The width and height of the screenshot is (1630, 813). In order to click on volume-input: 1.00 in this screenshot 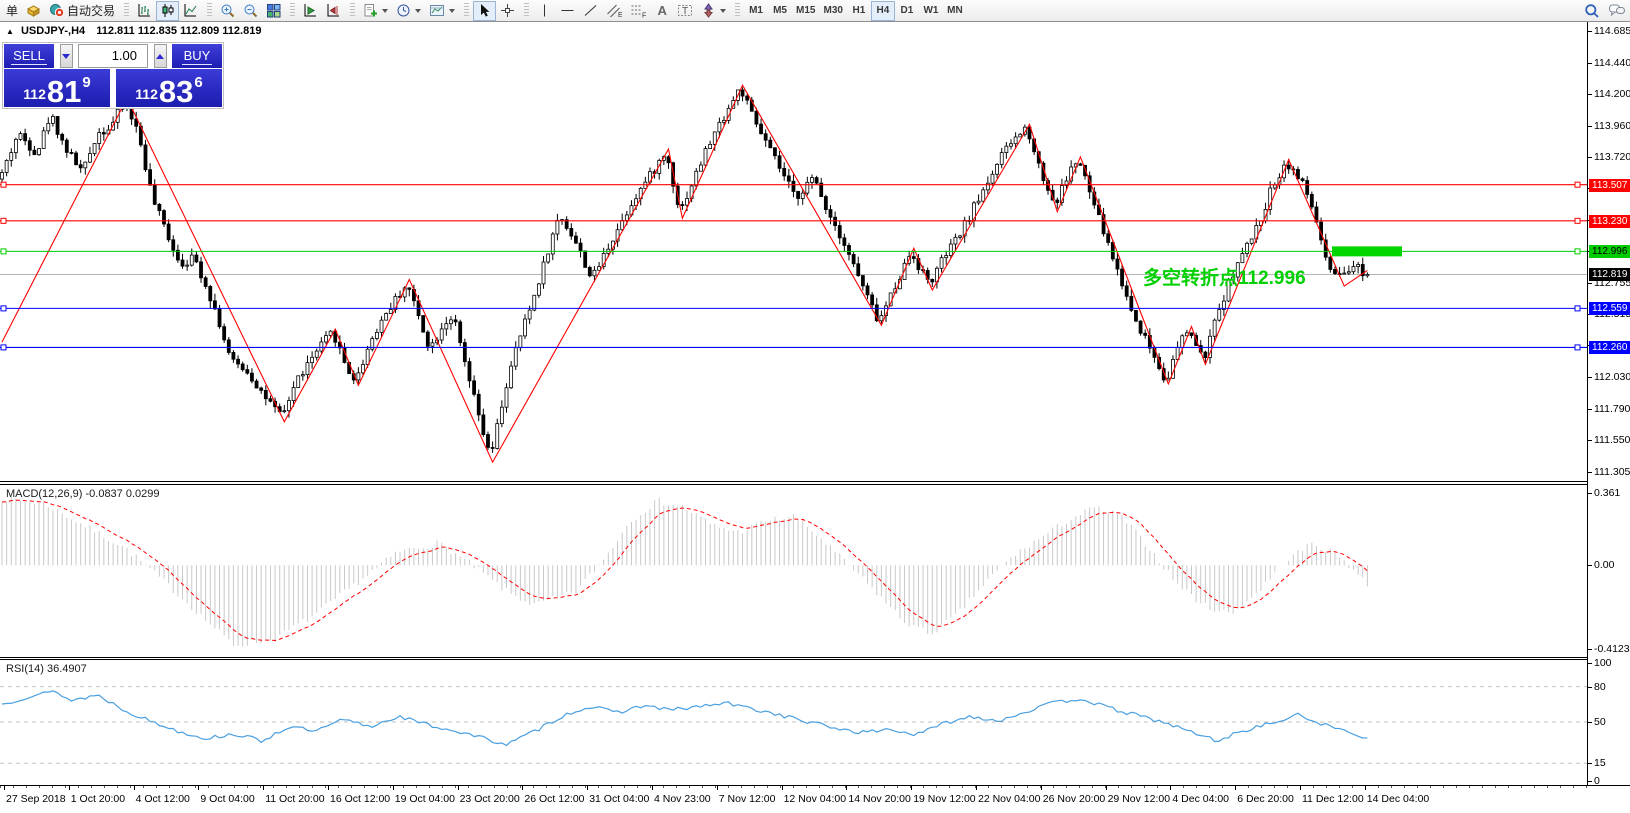, I will do `click(113, 56)`.